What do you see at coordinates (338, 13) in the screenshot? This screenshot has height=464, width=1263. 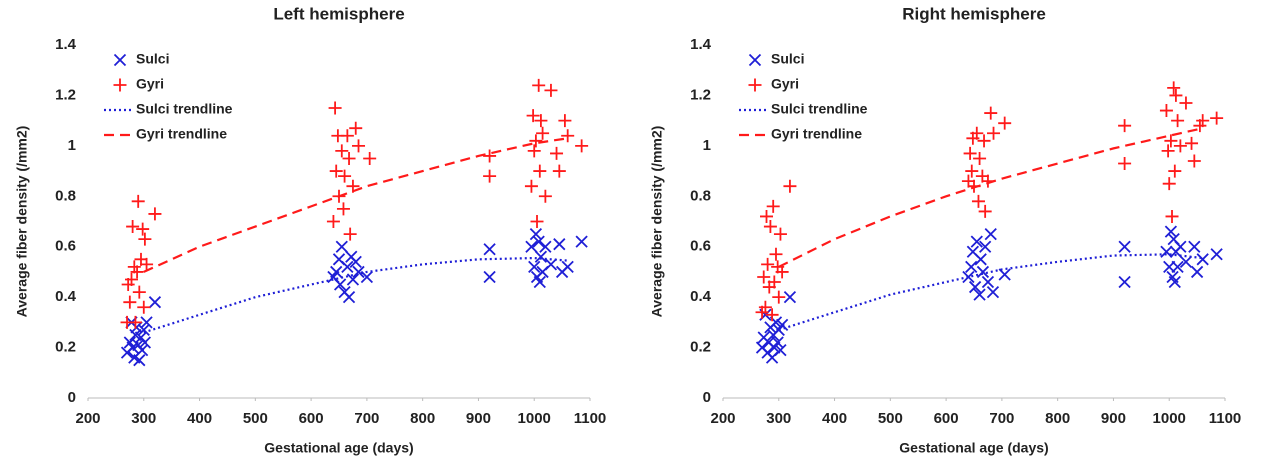 I see `chart-title: Left hemisphere` at bounding box center [338, 13].